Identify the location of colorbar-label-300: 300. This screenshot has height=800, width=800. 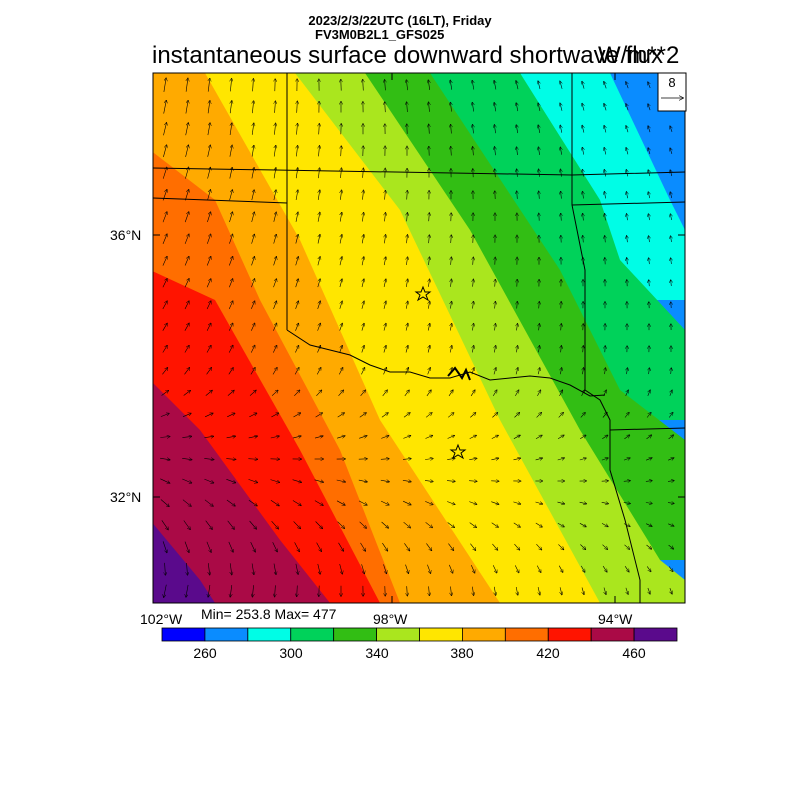
(291, 653).